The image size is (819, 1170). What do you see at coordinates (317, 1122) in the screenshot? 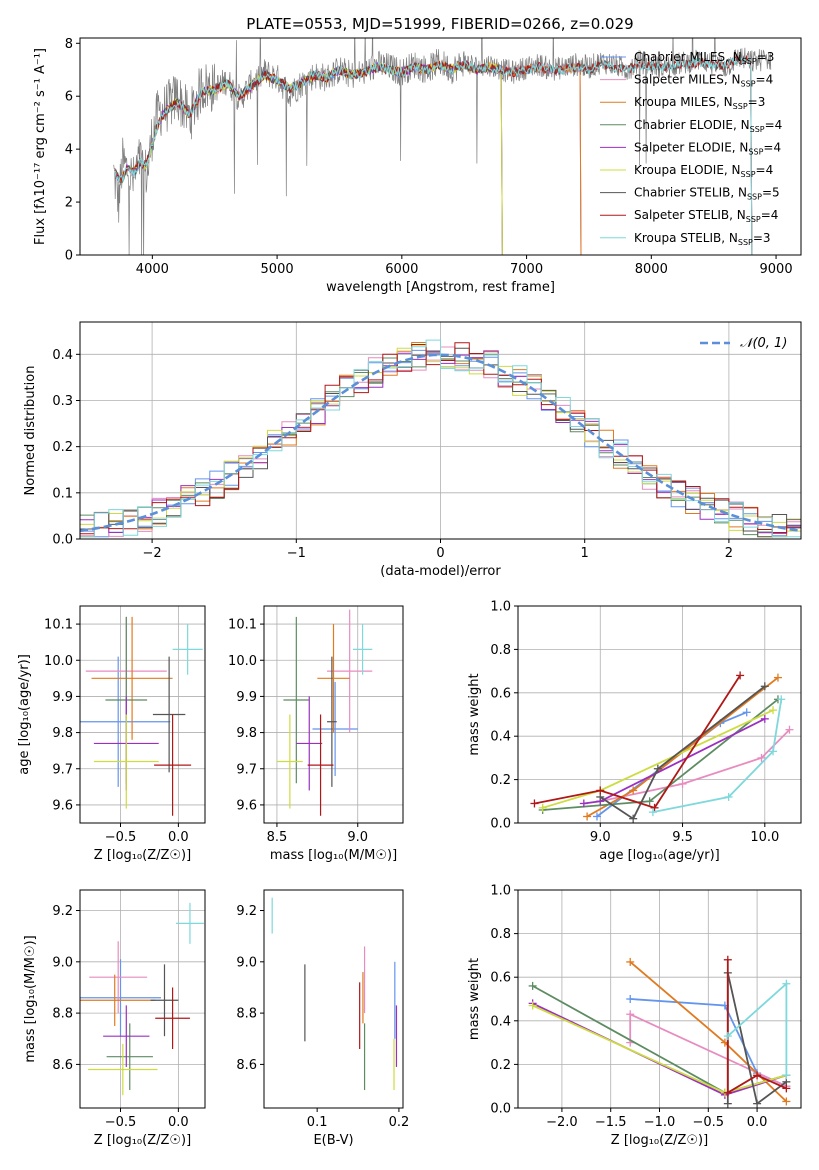
I see `x-tick-label: 0.1` at bounding box center [317, 1122].